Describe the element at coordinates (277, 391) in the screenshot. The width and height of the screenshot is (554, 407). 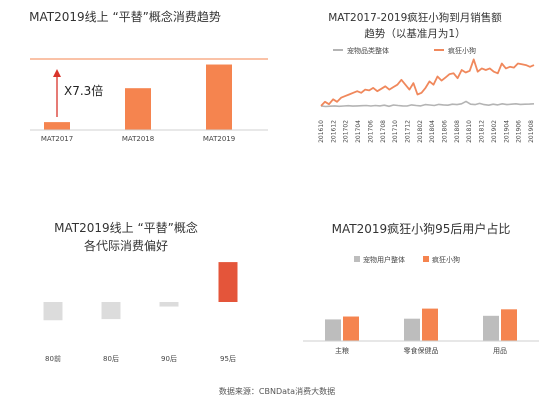
I see `data-source: 数据来源：CBNData消费大数据` at that location.